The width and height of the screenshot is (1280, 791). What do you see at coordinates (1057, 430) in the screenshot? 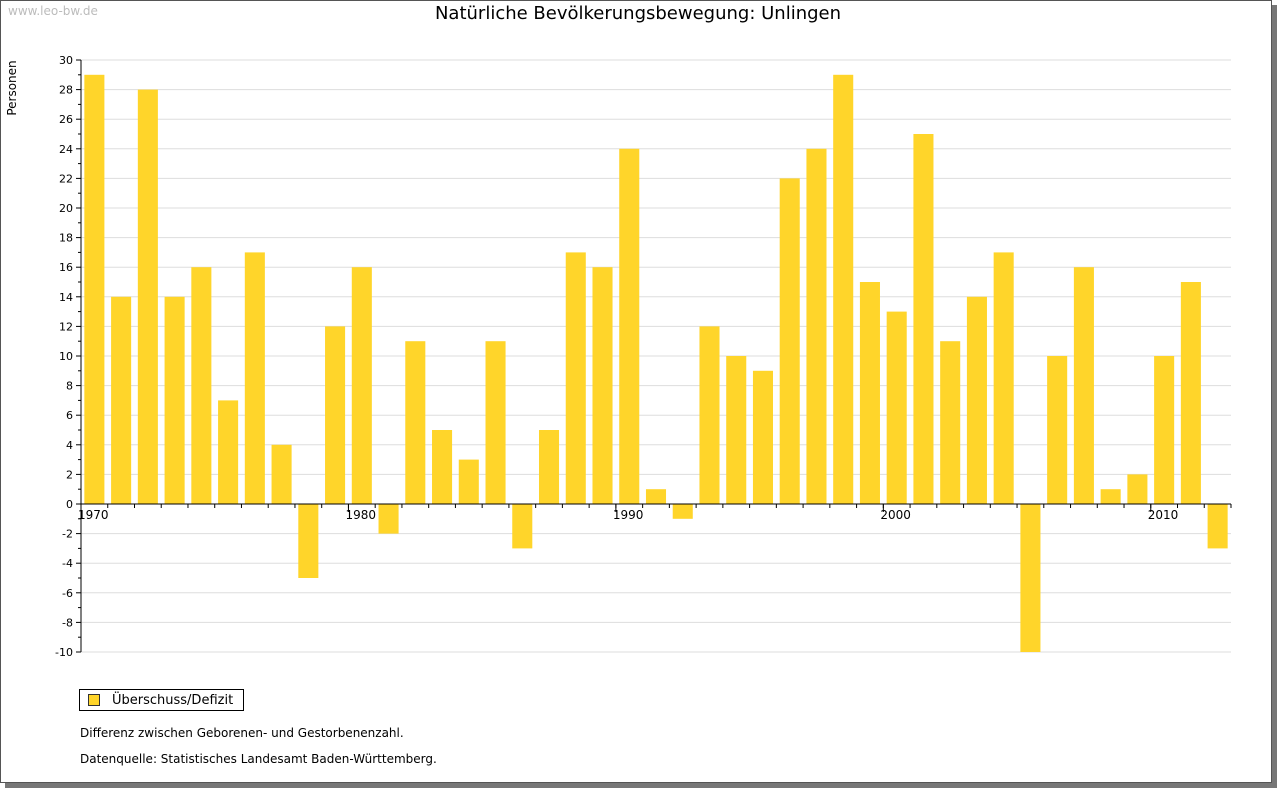
I see `bar-2006` at bounding box center [1057, 430].